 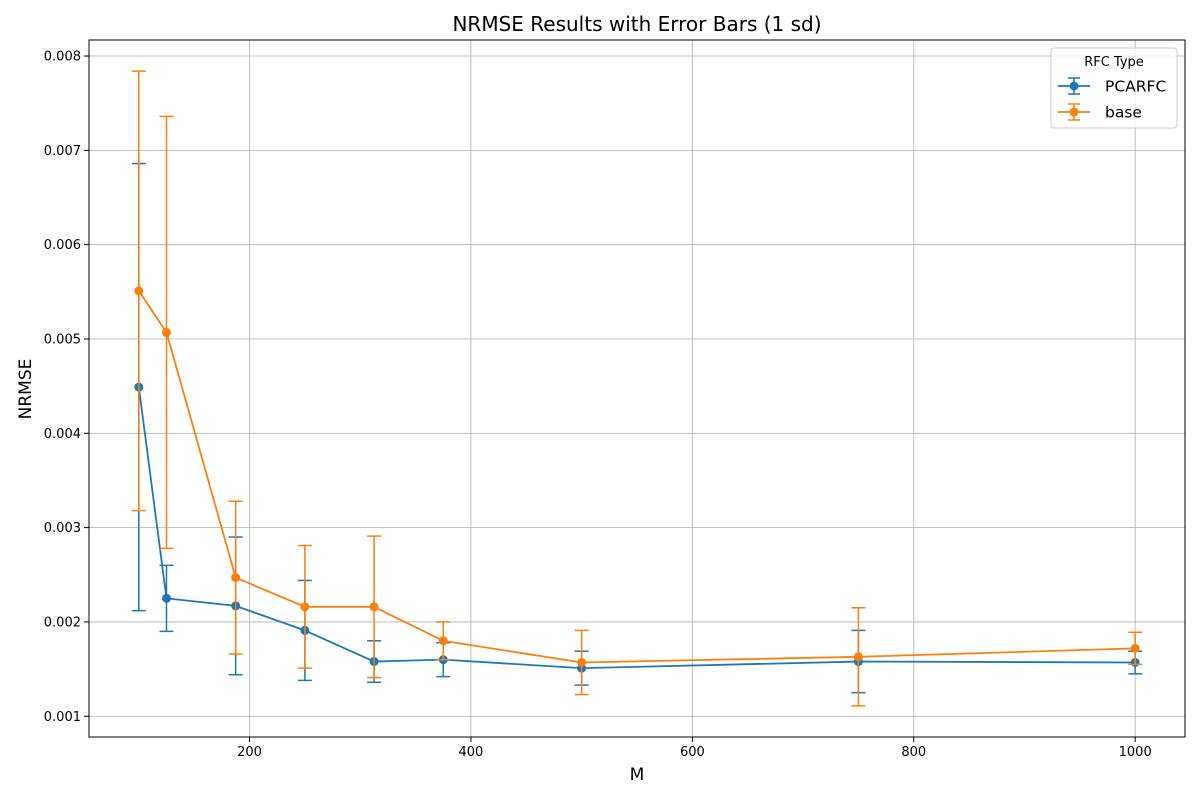 What do you see at coordinates (1123, 113) in the screenshot?
I see `legend-label: base` at bounding box center [1123, 113].